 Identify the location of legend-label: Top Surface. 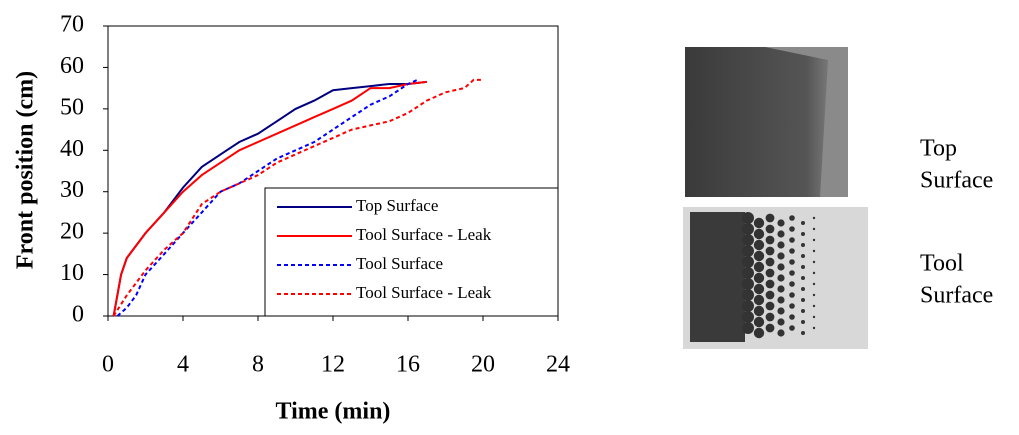
(397, 205).